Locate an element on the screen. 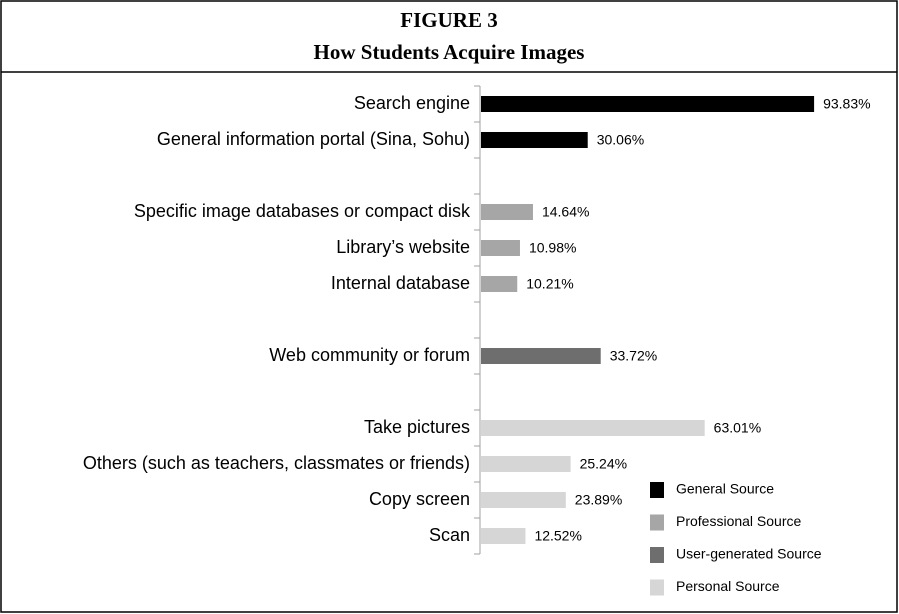  data-label: 33.72% is located at coordinates (633, 356).